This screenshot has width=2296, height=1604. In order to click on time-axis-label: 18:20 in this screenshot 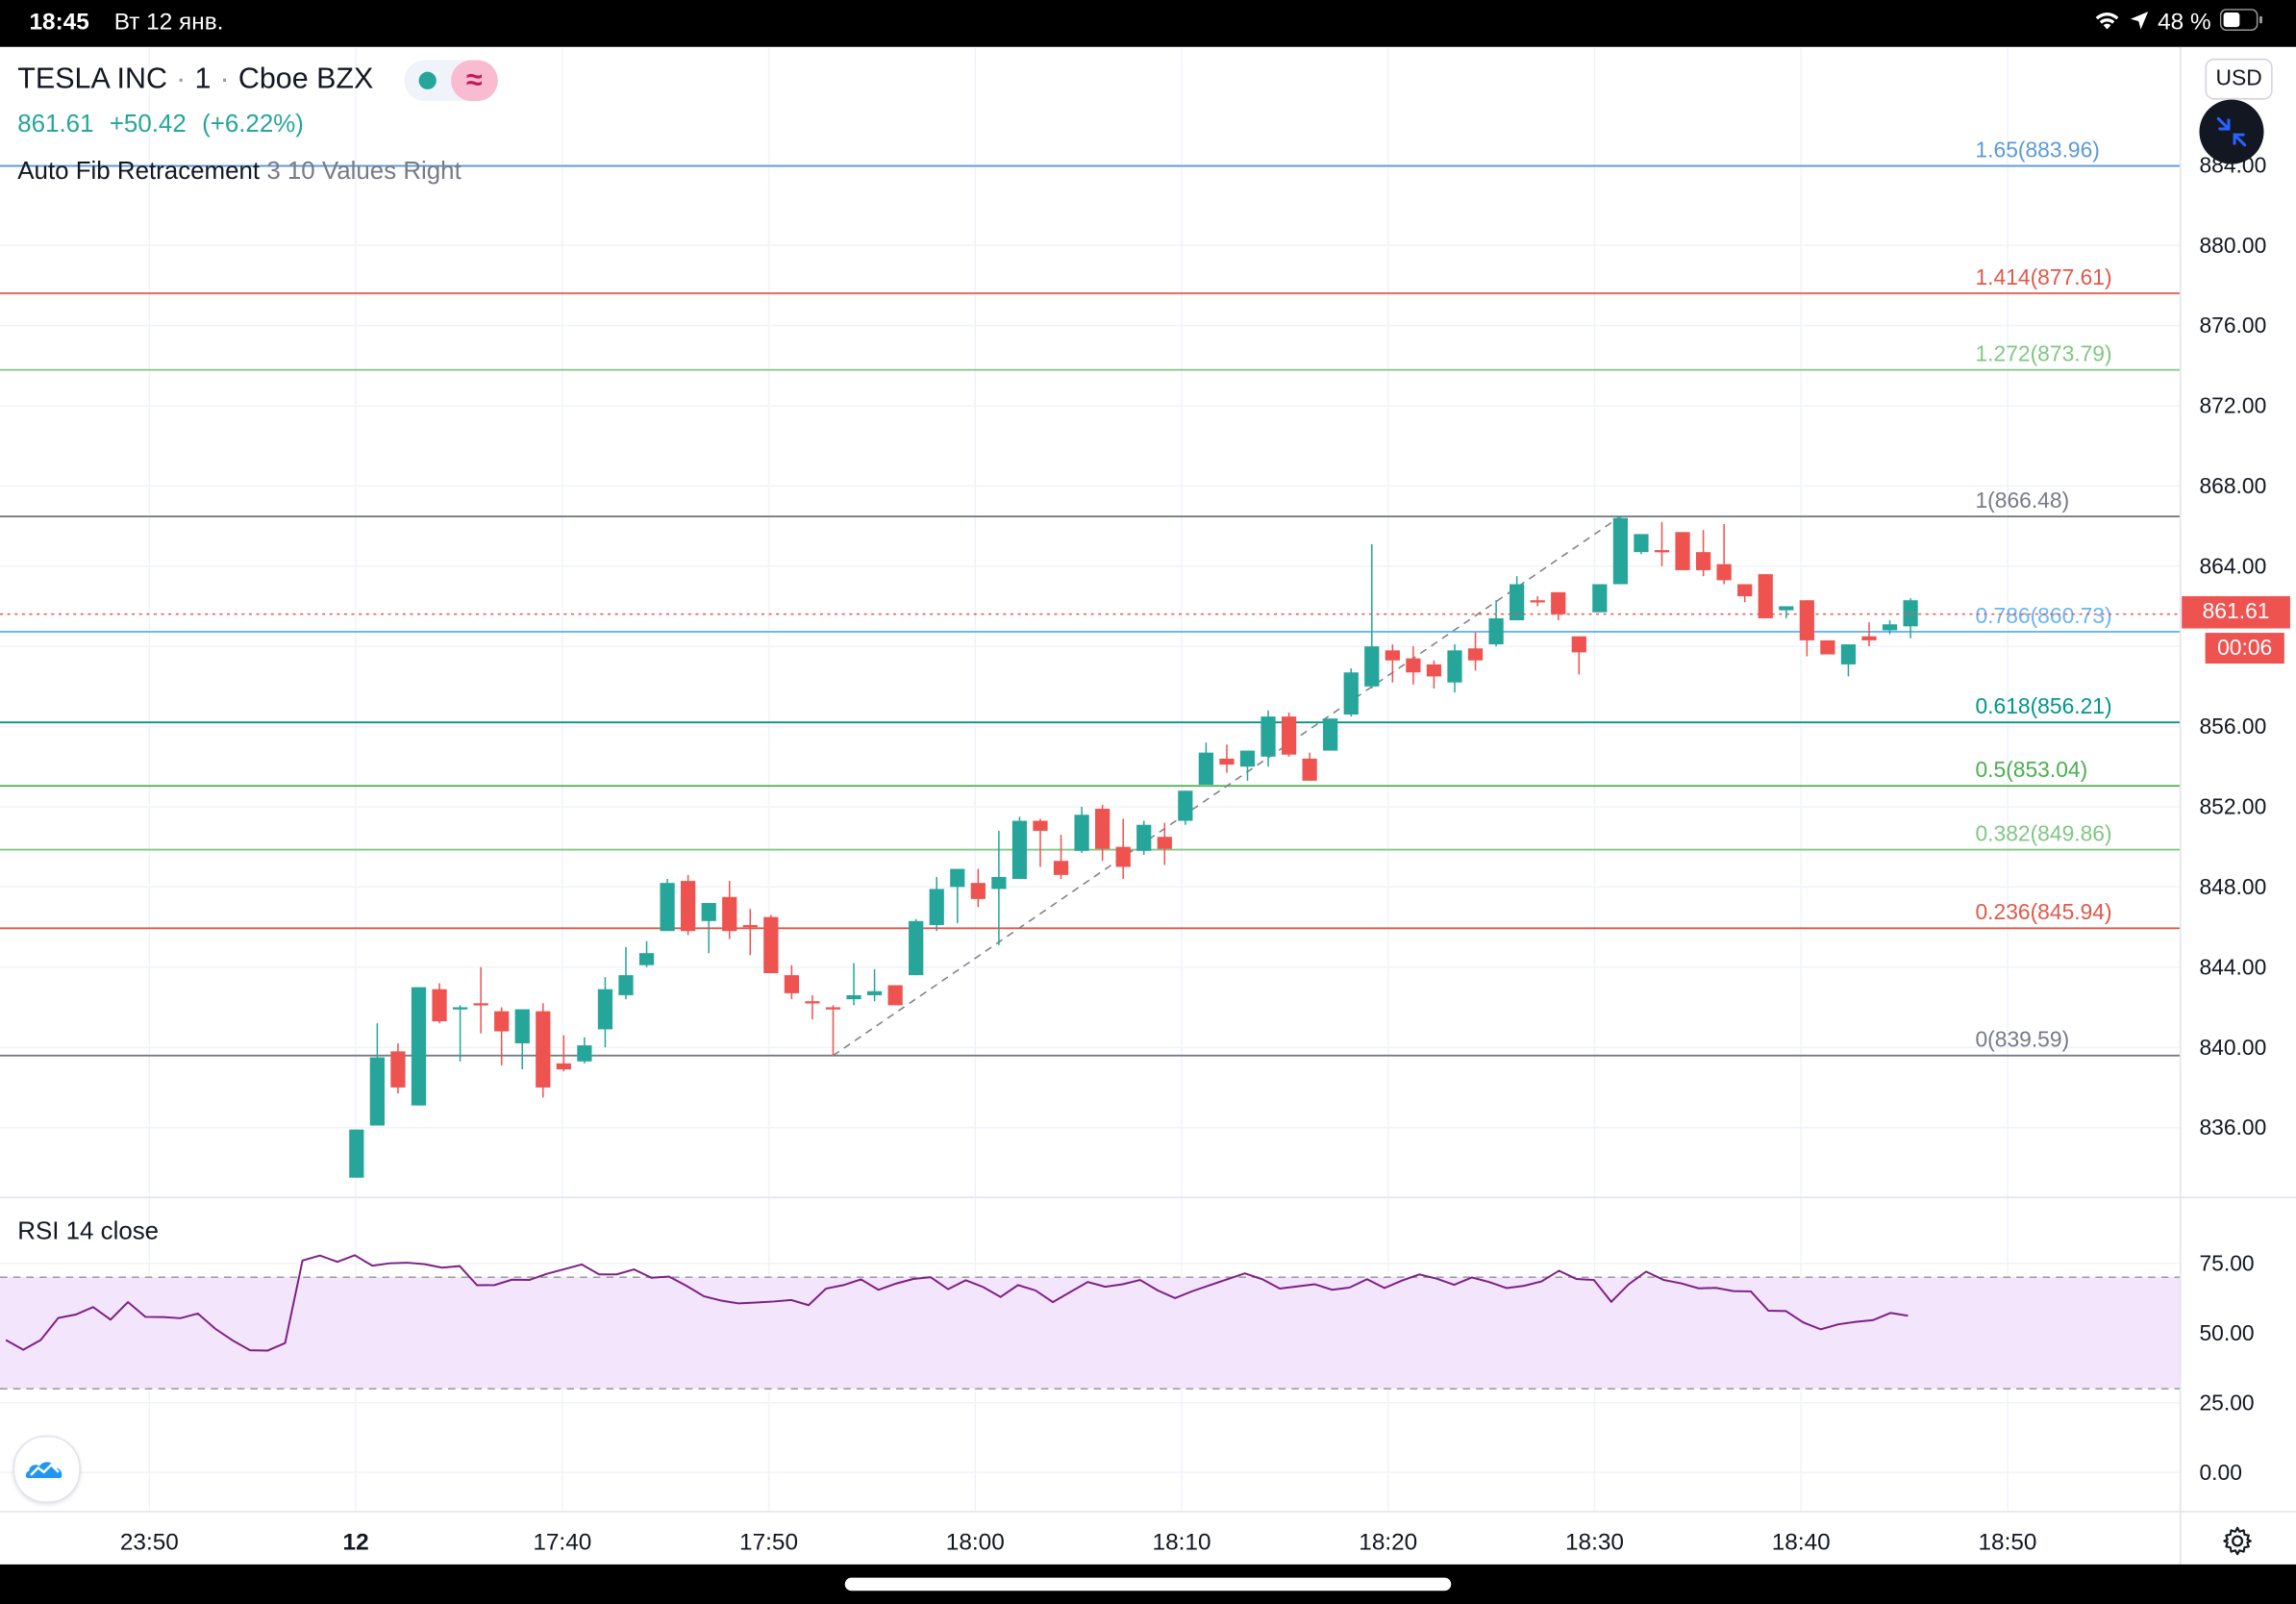, I will do `click(1388, 1543)`.